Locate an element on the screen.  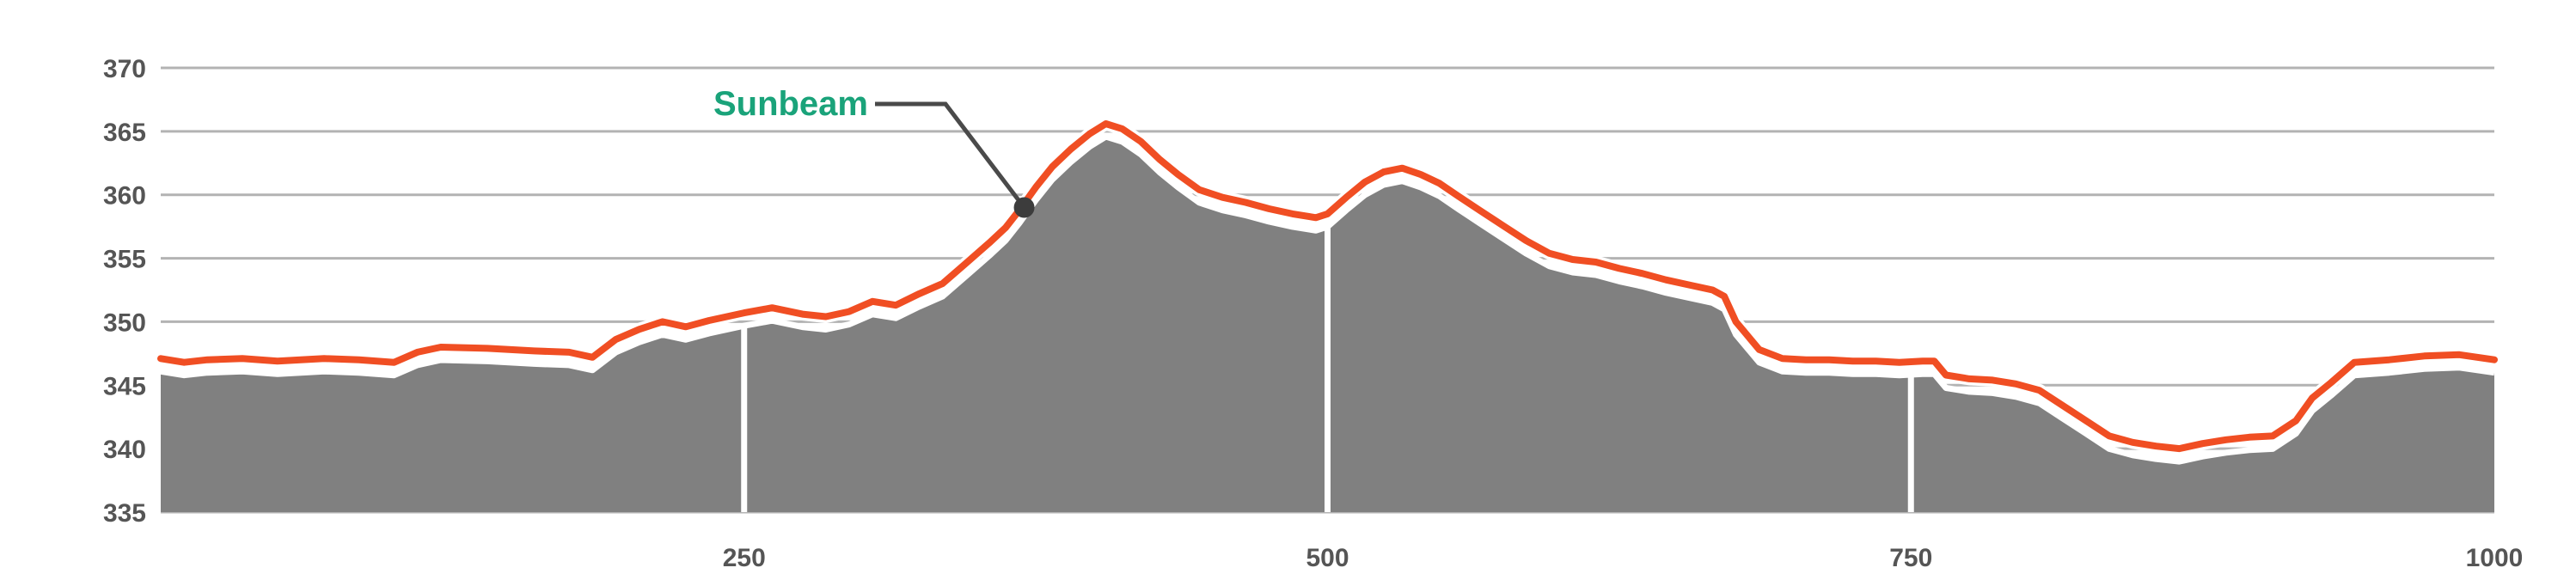
y-tick-label-340: 340 is located at coordinates (124, 450).